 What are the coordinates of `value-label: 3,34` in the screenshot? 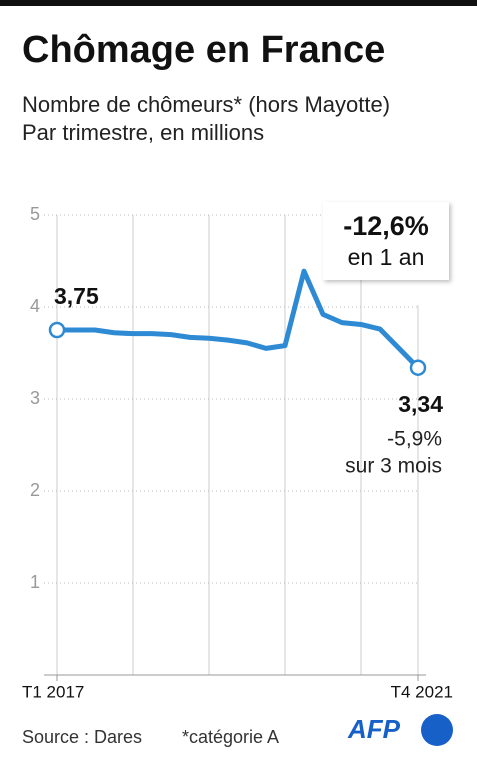 It's located at (420, 404).